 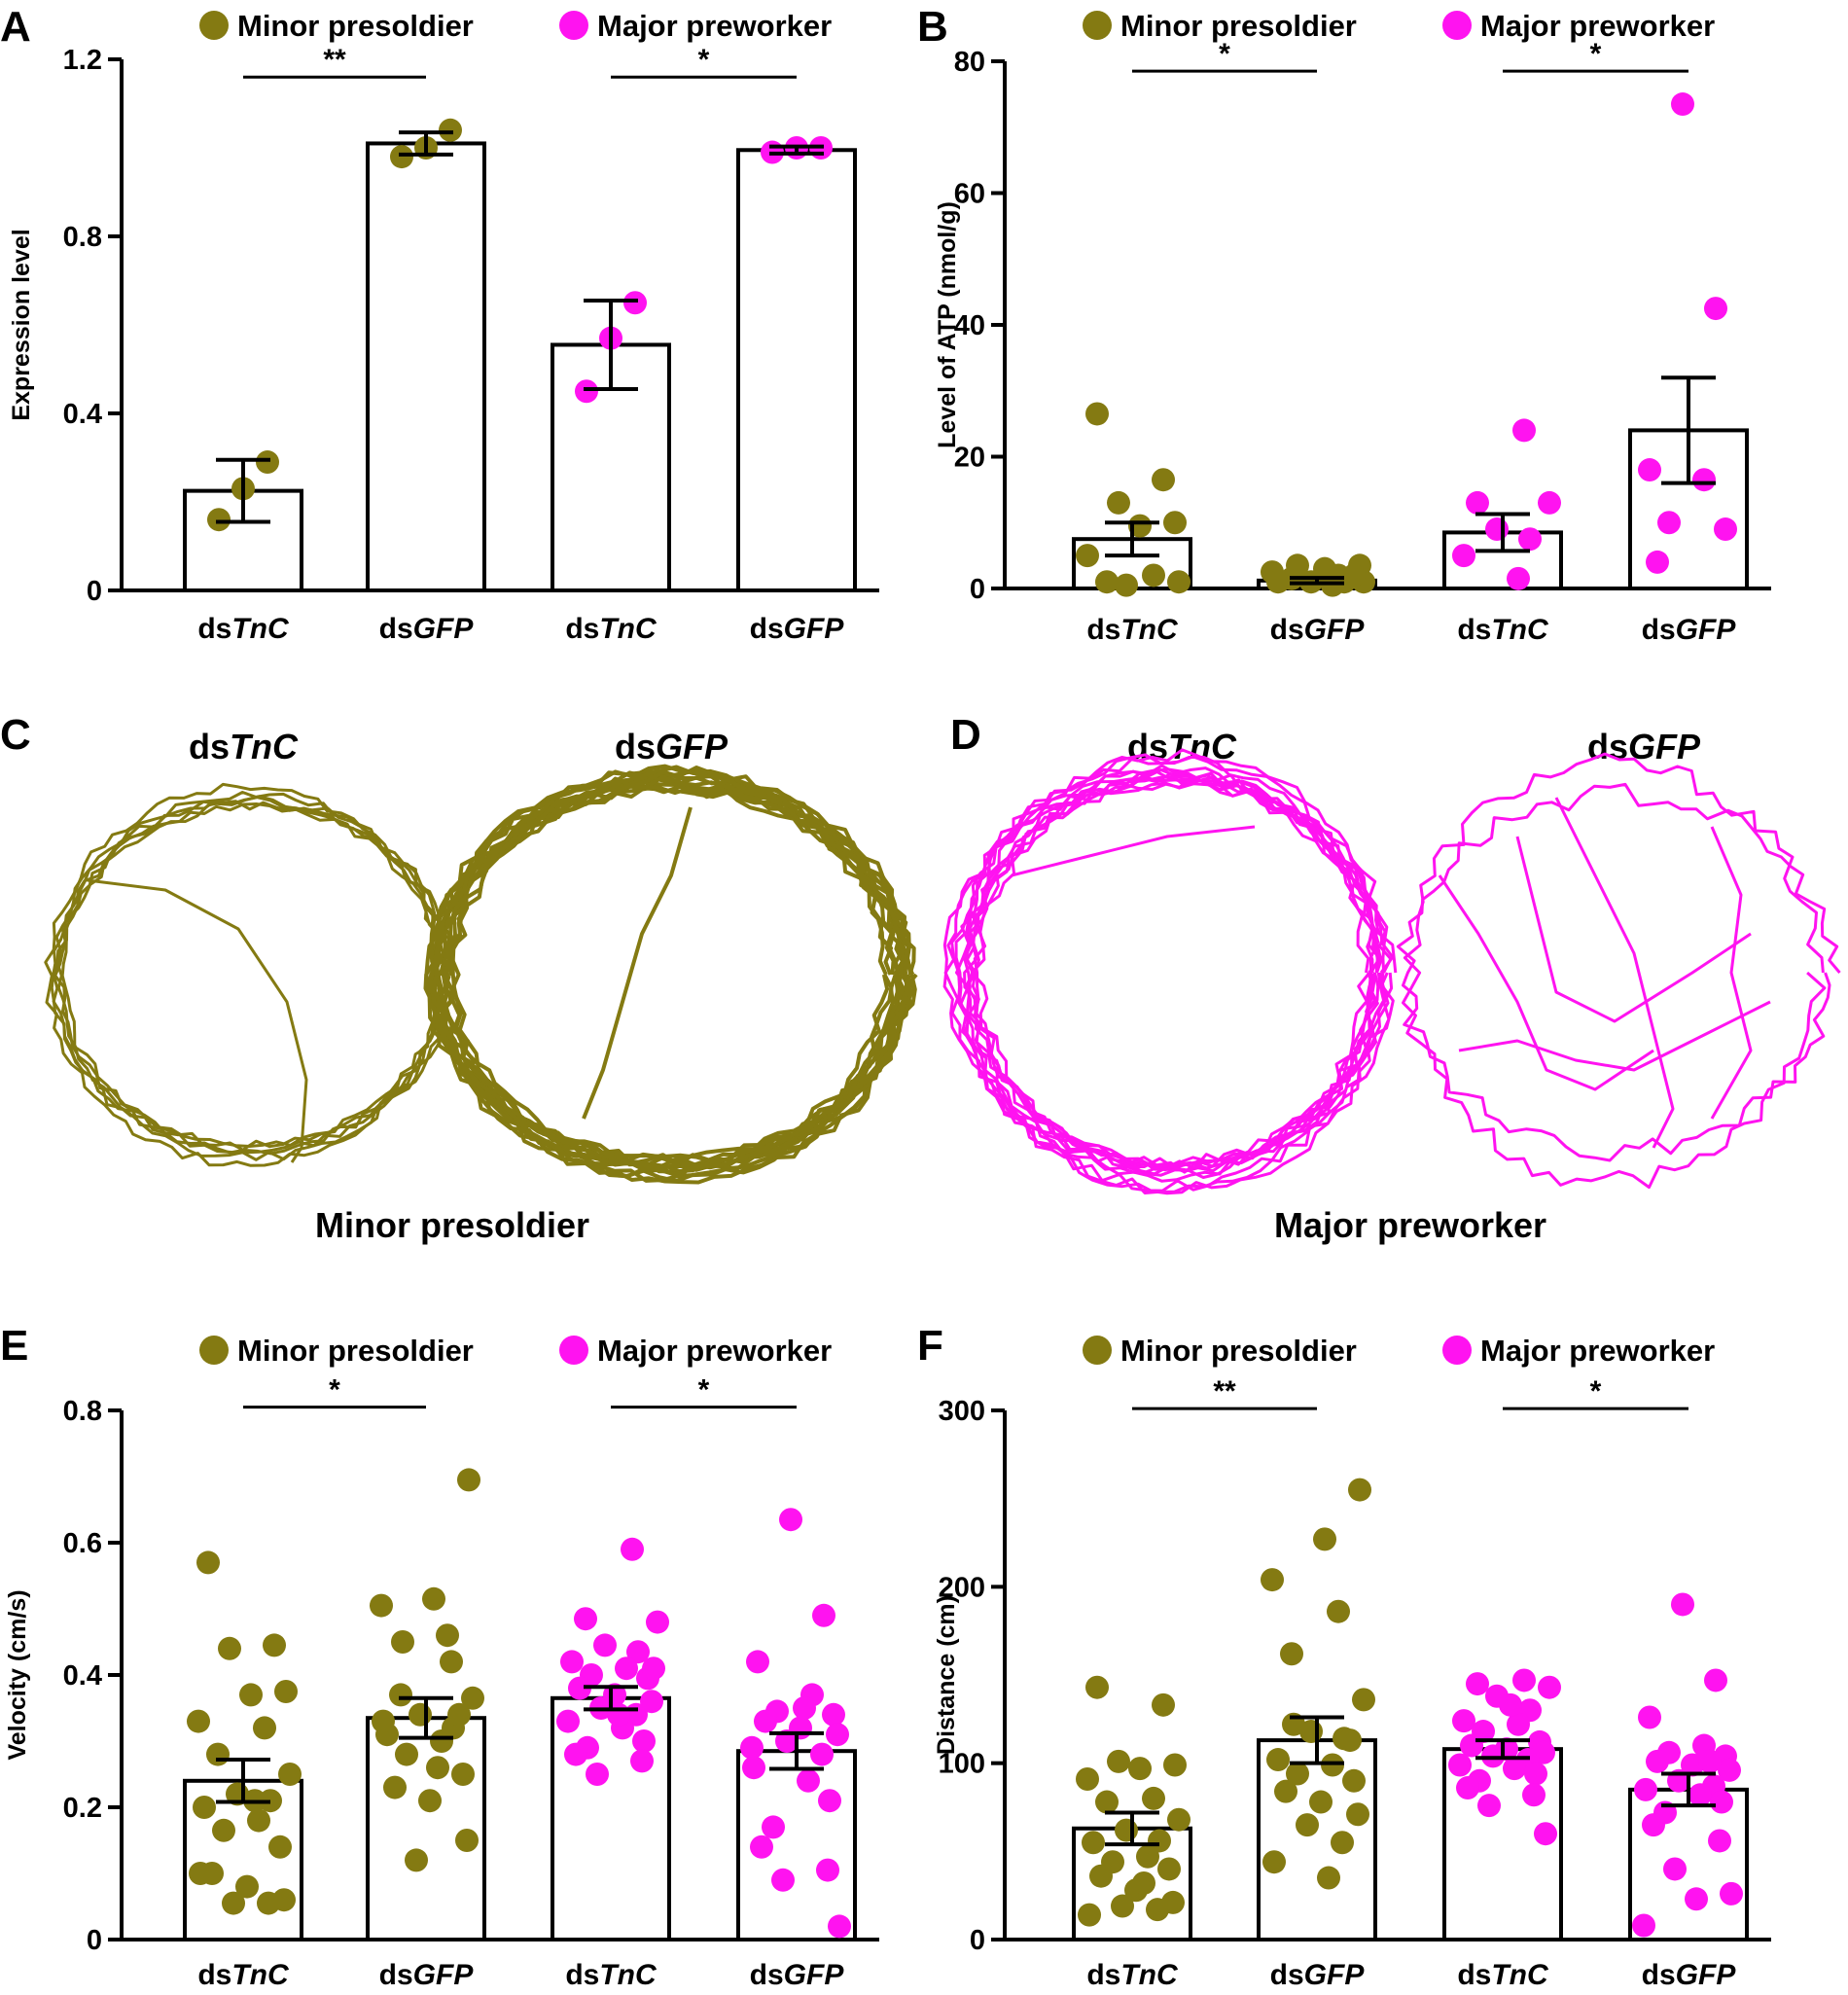 What do you see at coordinates (21, 324) in the screenshot?
I see `y-axis-title: Expression level` at bounding box center [21, 324].